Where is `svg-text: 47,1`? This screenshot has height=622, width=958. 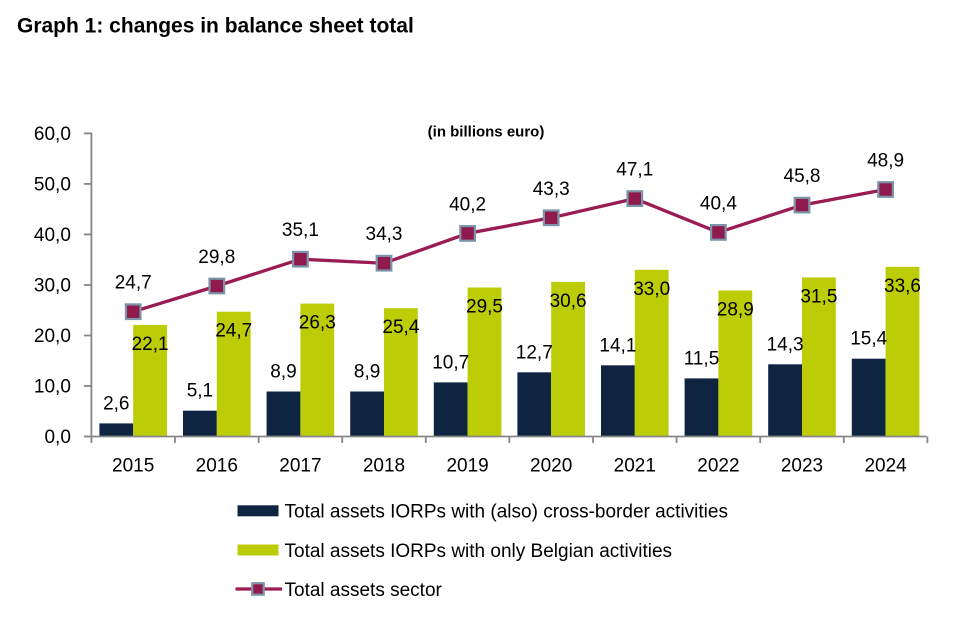
svg-text: 47,1 is located at coordinates (634, 170).